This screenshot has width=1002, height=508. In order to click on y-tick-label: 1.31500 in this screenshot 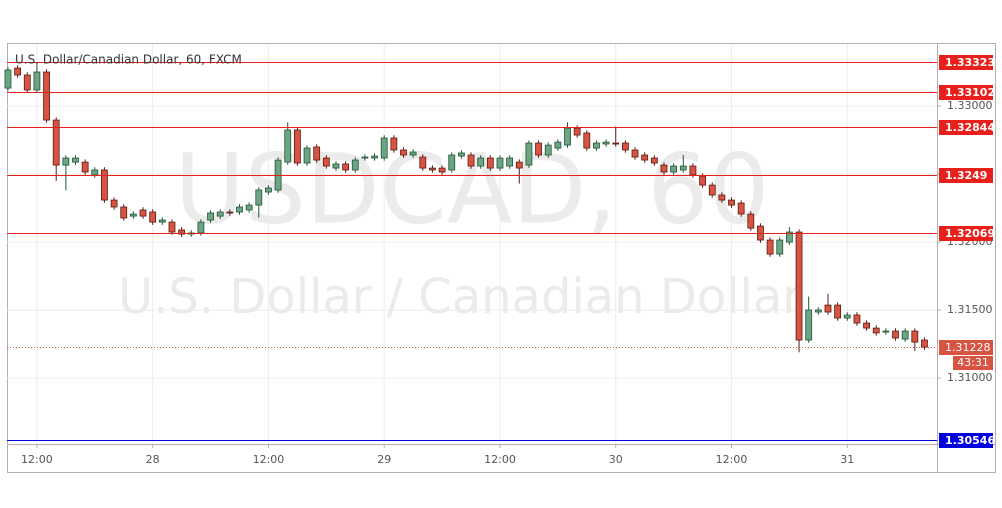, I will do `click(970, 309)`.